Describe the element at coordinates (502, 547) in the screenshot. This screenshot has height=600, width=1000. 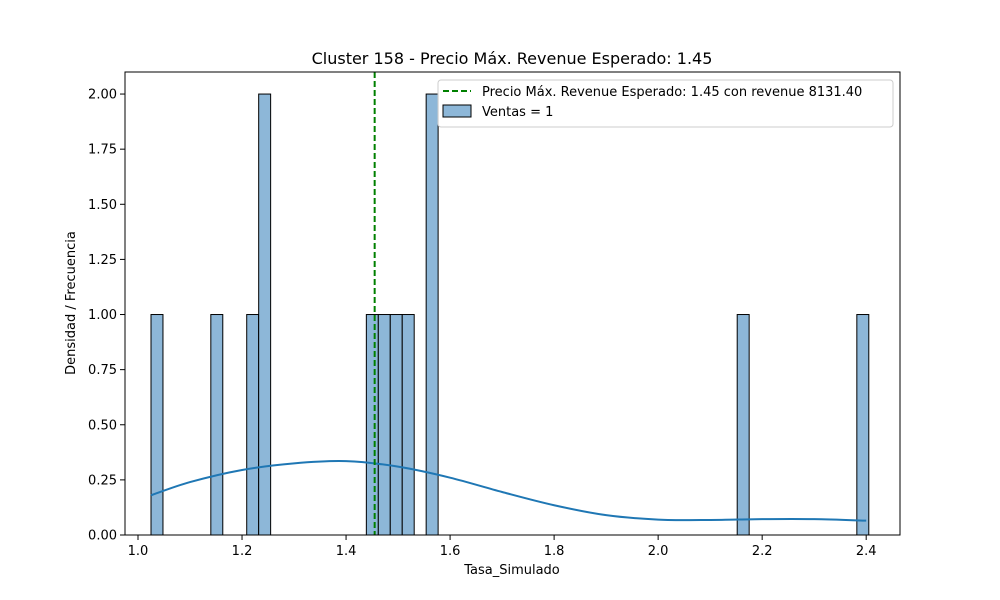
I see `x-axis-ticks: 1.0 1.2 1.4 1.6 1.8 2.0 2.2 2.4` at that location.